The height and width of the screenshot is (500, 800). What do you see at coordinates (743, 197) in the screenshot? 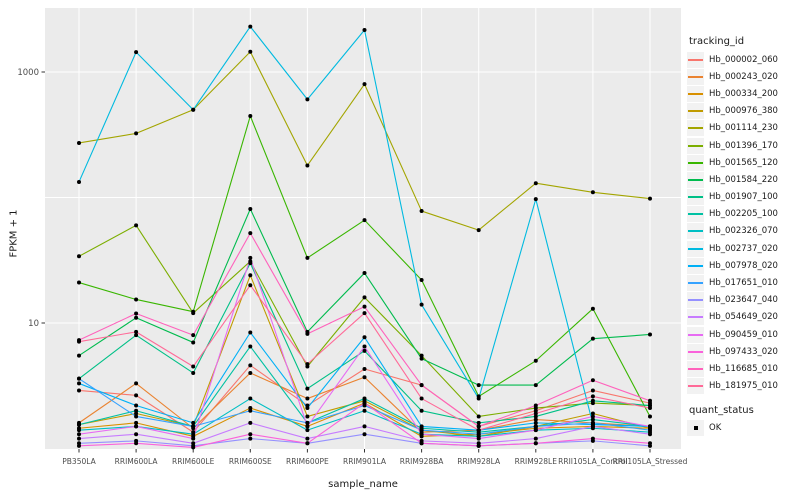
I see `legend-item-Hb_001907_100: Hb_001907_100` at bounding box center [743, 197].